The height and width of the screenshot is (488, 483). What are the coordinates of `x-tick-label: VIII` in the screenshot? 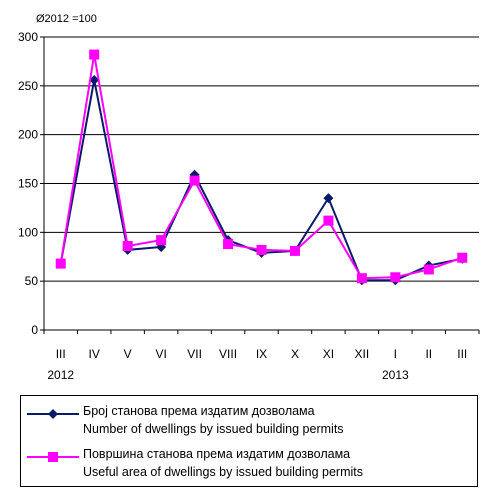 It's located at (228, 354).